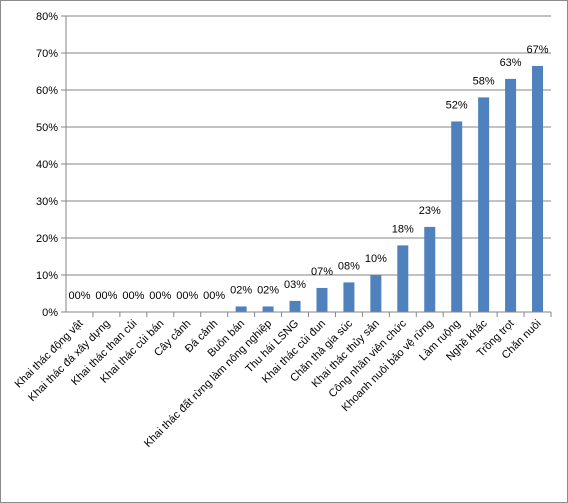 This screenshot has height=503, width=568. Describe the element at coordinates (403, 229) in the screenshot. I see `data-label: 18%` at that location.